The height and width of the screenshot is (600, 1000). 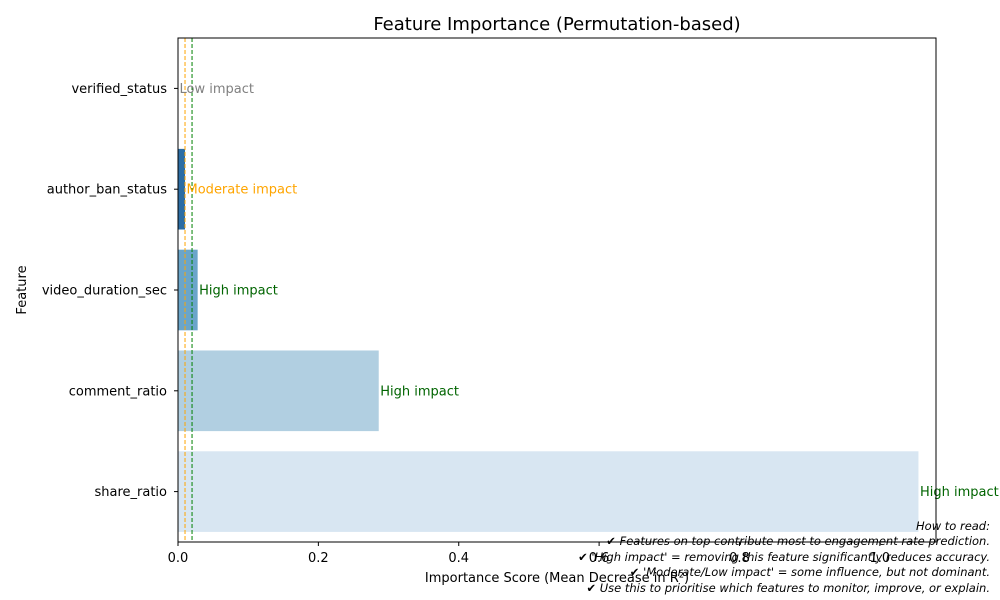 I want to click on bar-share_ratio, so click(x=548, y=491).